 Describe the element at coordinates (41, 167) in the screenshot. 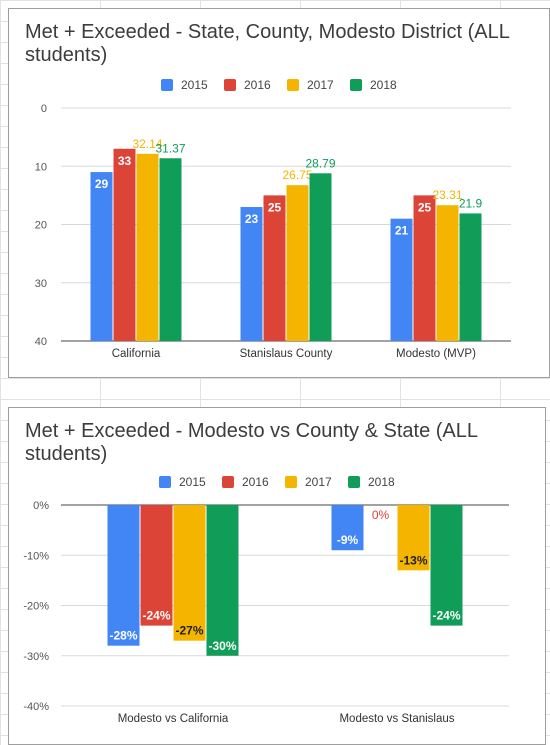

I see `y-tick-label: 10` at that location.